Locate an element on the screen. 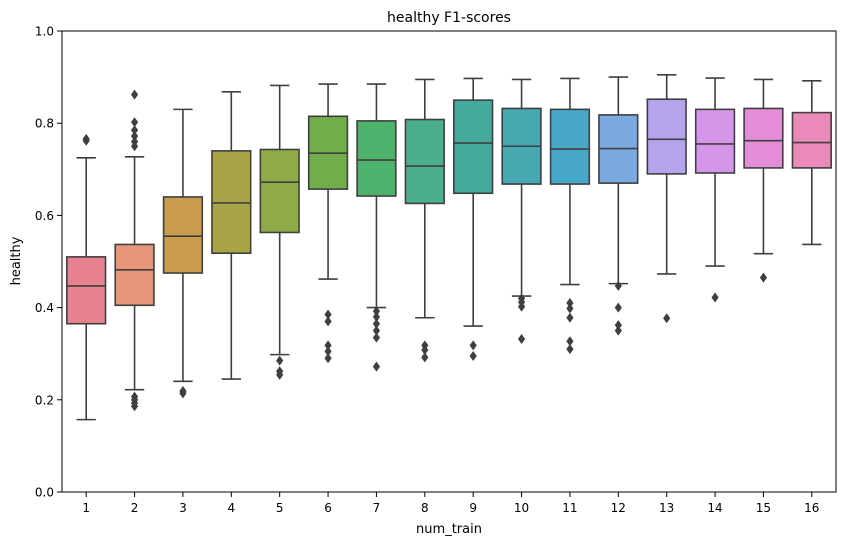 The height and width of the screenshot is (545, 846). x-tick-label: 5 is located at coordinates (280, 508).